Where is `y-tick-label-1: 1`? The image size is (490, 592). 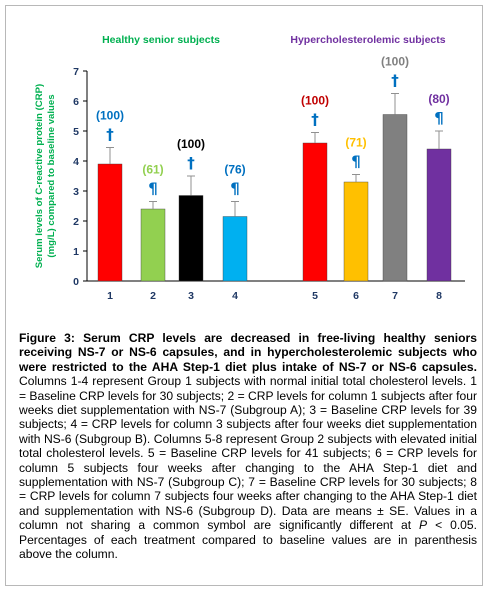
y-tick-label-1: 1 is located at coordinates (76, 252).